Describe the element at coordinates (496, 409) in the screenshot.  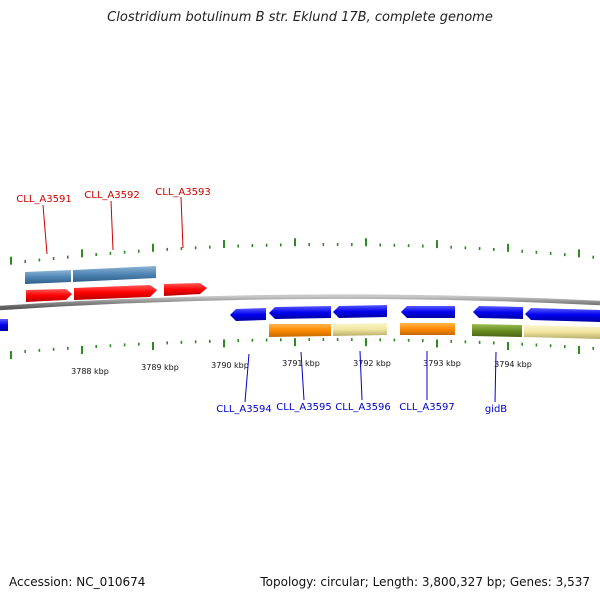
I see `gene-label: gidB` at that location.